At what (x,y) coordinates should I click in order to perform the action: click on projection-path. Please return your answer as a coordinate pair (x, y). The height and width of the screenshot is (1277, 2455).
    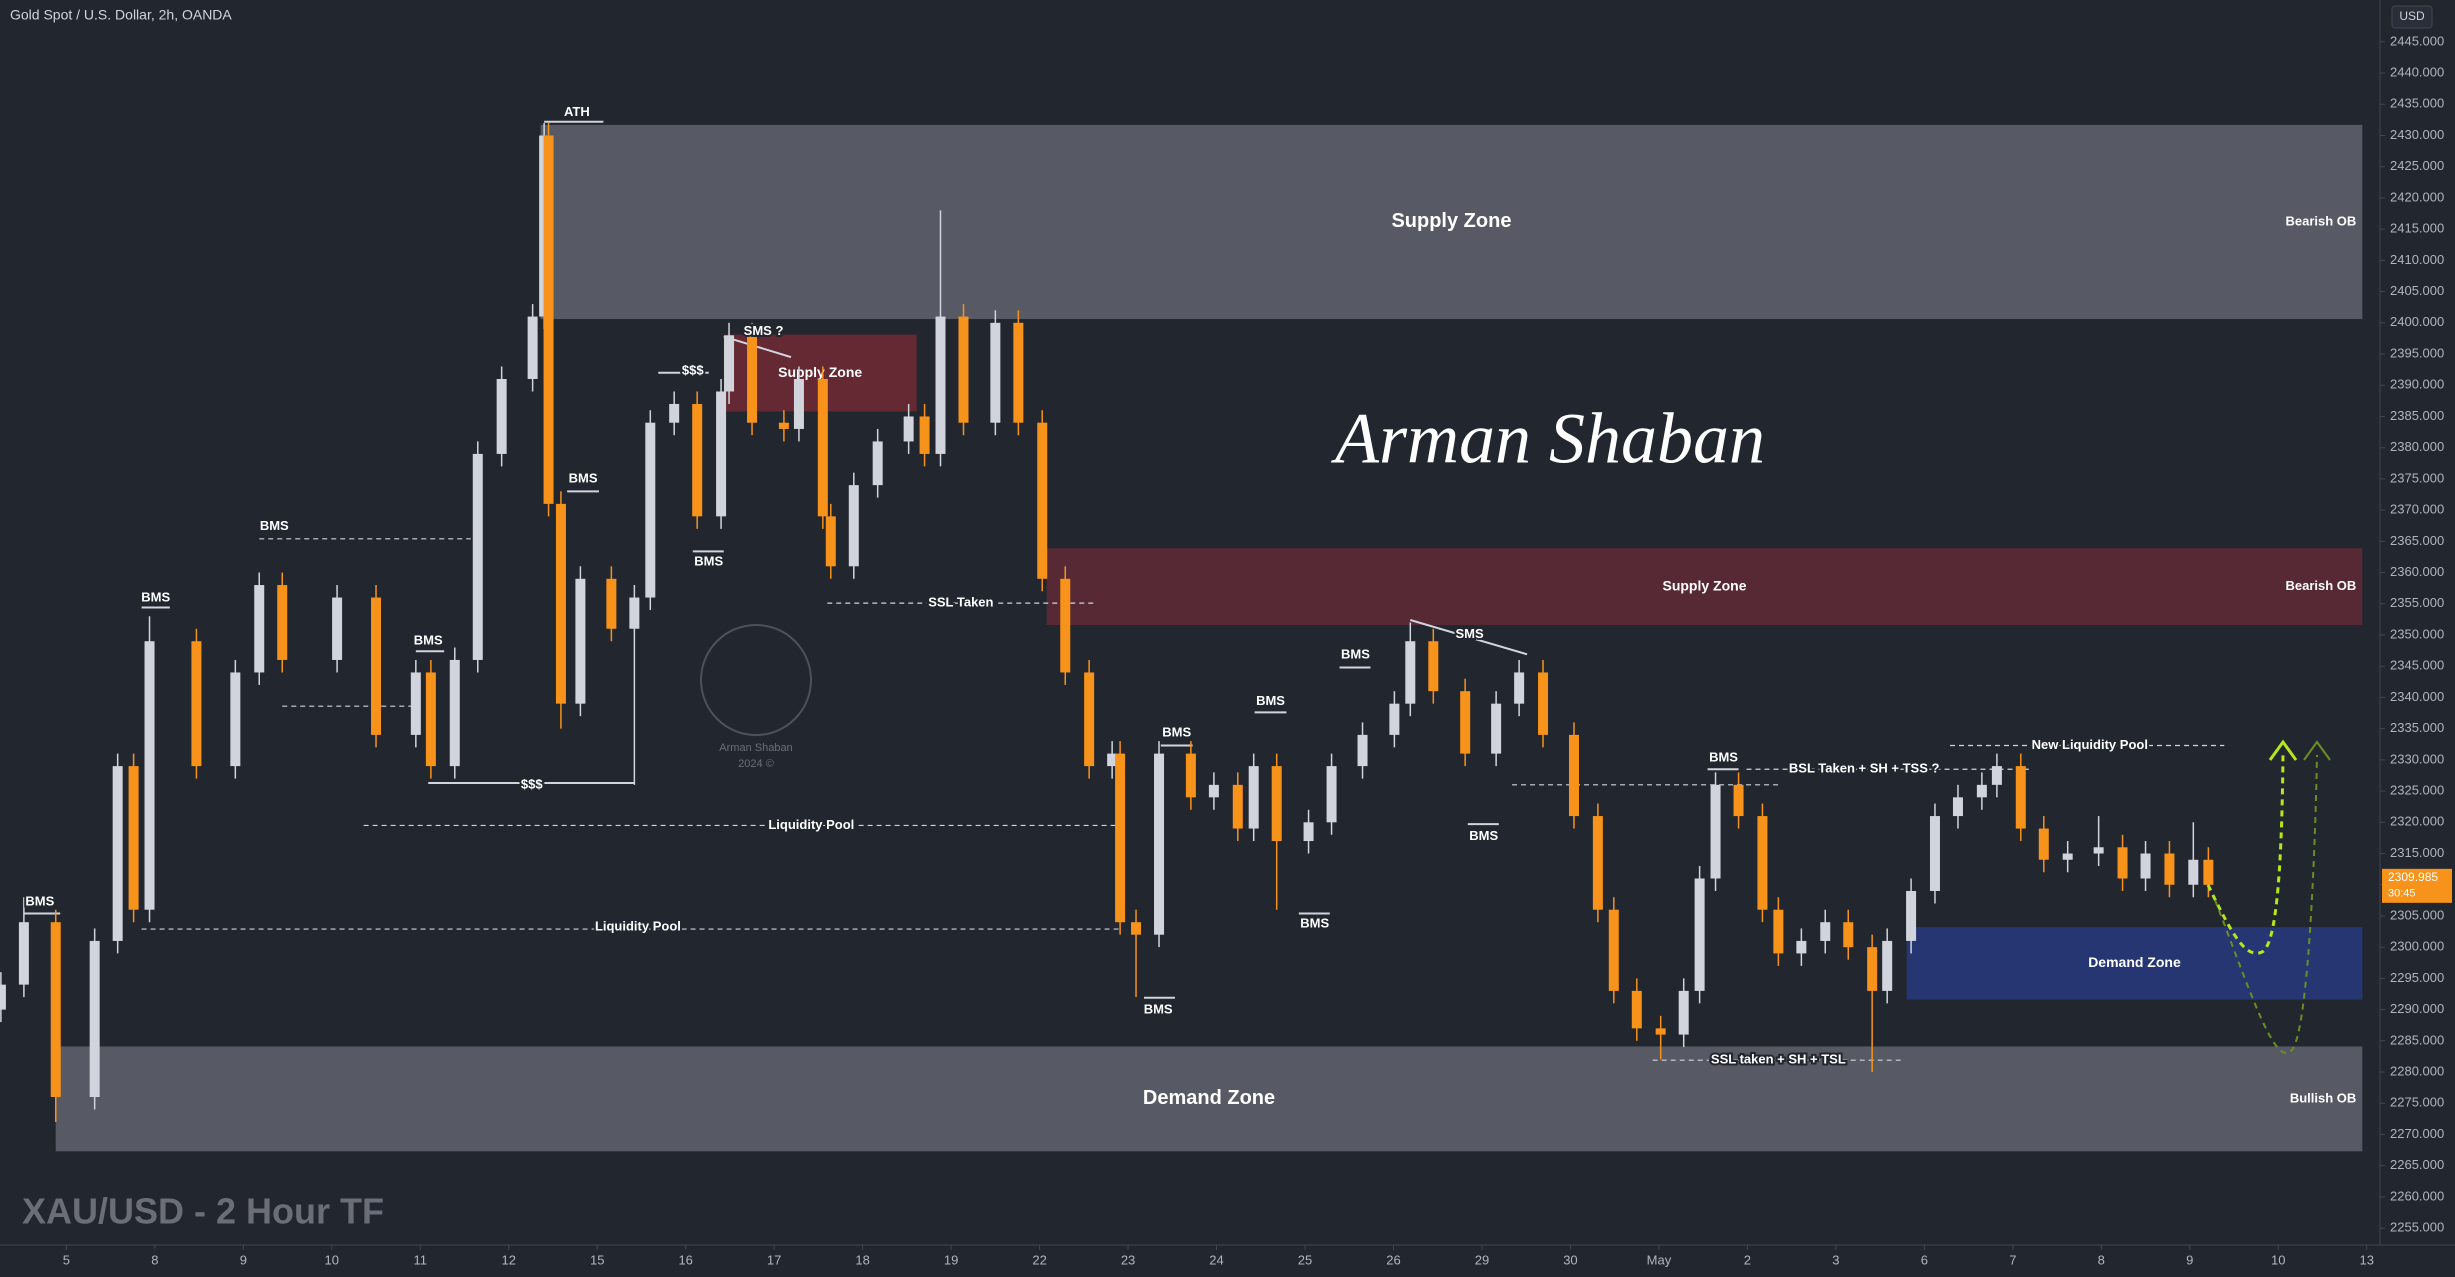
    Looking at the image, I should click on (2266, 904).